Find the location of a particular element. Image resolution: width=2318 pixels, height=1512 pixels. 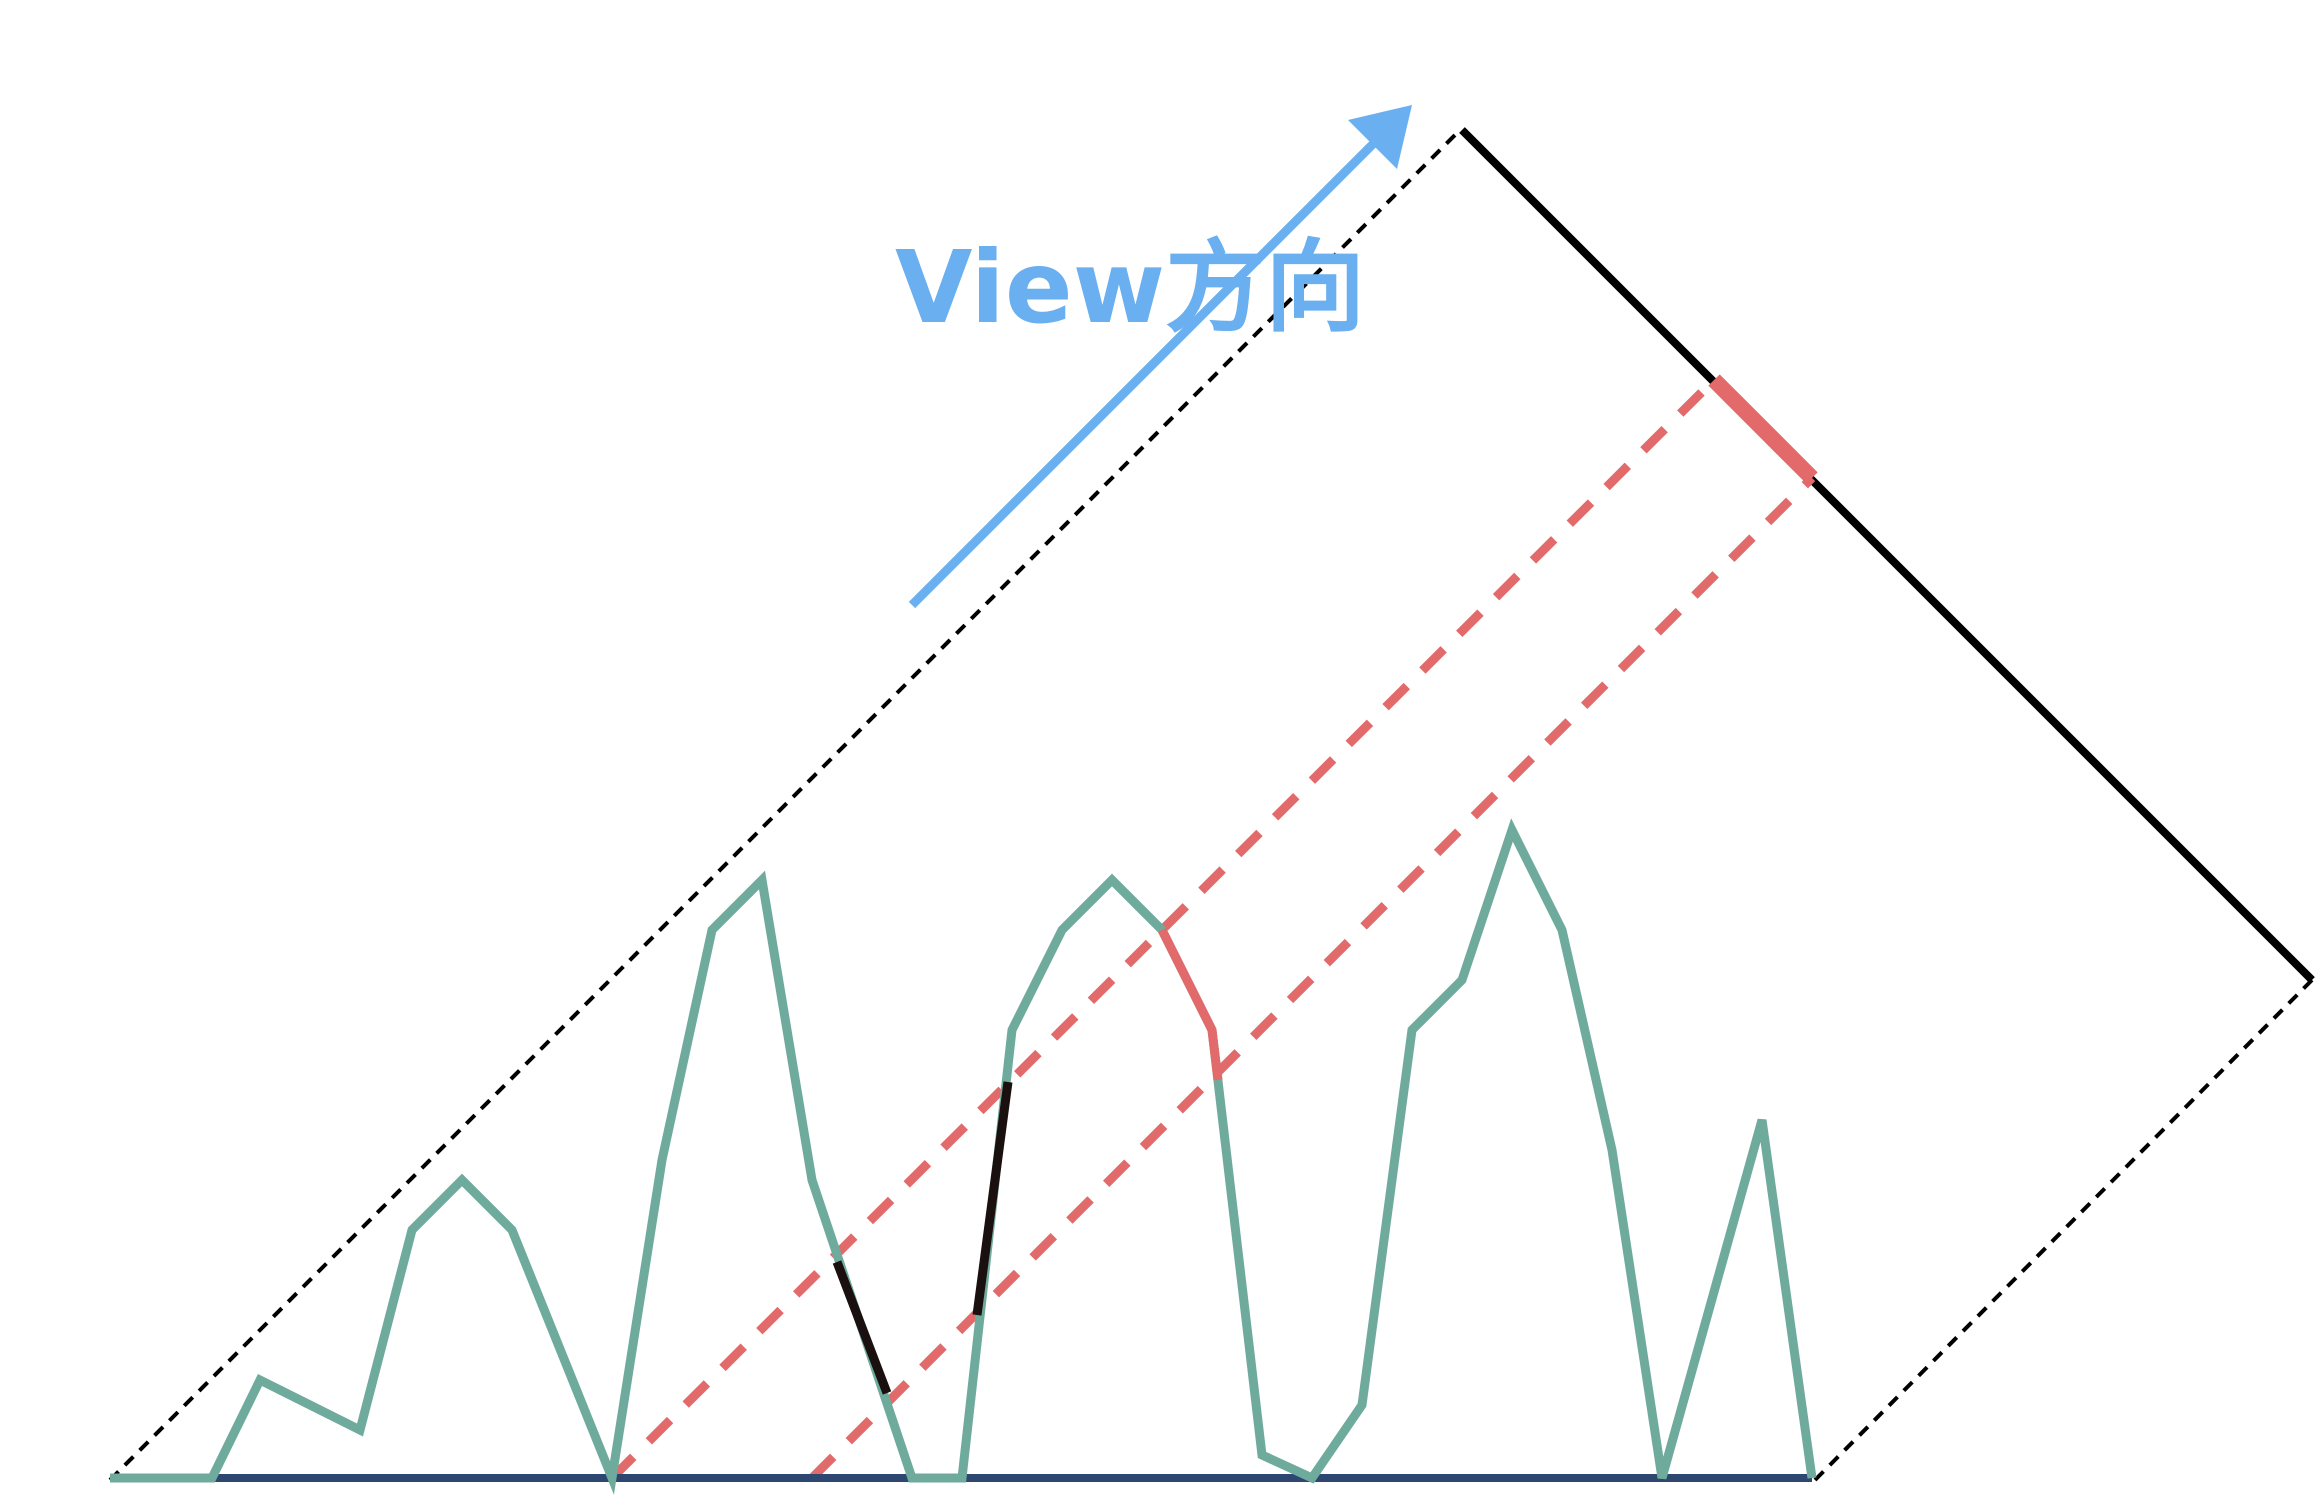

visible-terrain-segment is located at coordinates (1190, 1004).